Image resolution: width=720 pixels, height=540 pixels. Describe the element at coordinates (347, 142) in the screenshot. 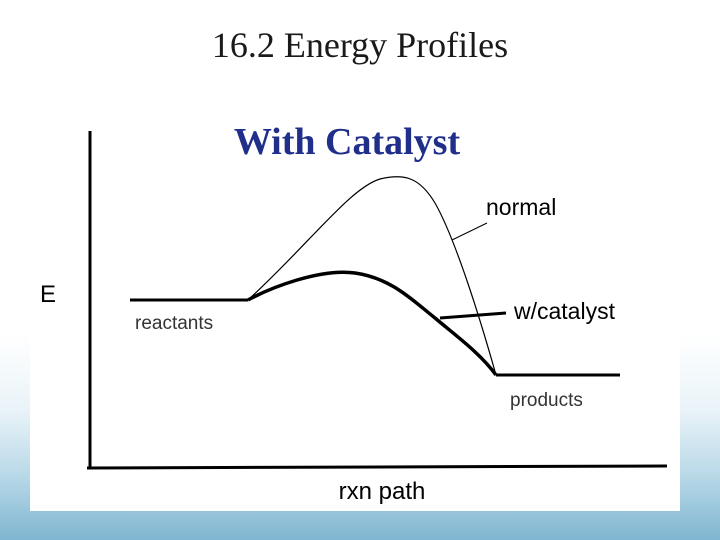

I see `diagram-heading: With Catalyst` at that location.